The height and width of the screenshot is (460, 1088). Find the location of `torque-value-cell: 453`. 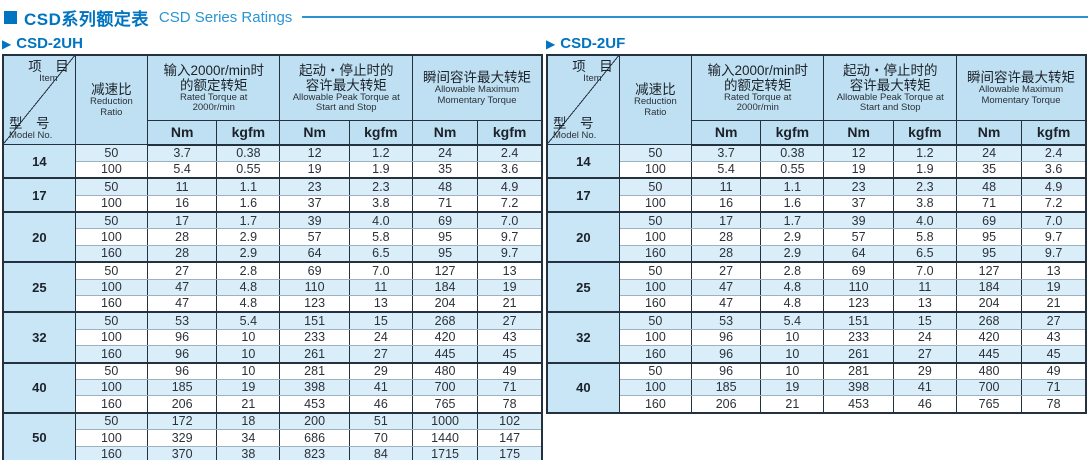

torque-value-cell: 453 is located at coordinates (314, 404).